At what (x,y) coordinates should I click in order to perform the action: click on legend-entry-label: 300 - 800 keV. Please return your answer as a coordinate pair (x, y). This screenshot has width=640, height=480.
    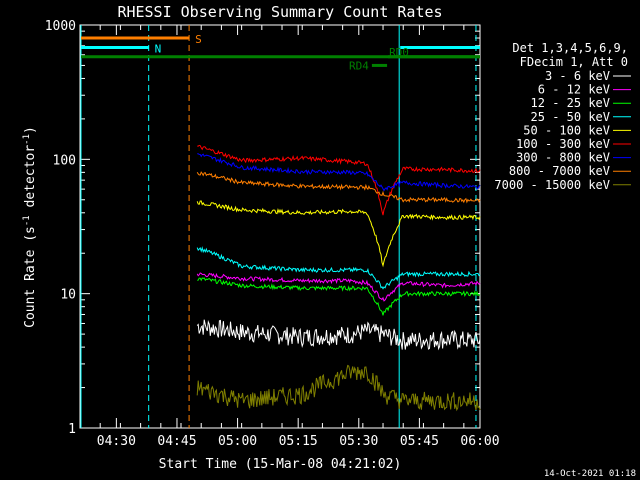
    Looking at the image, I should click on (563, 158).